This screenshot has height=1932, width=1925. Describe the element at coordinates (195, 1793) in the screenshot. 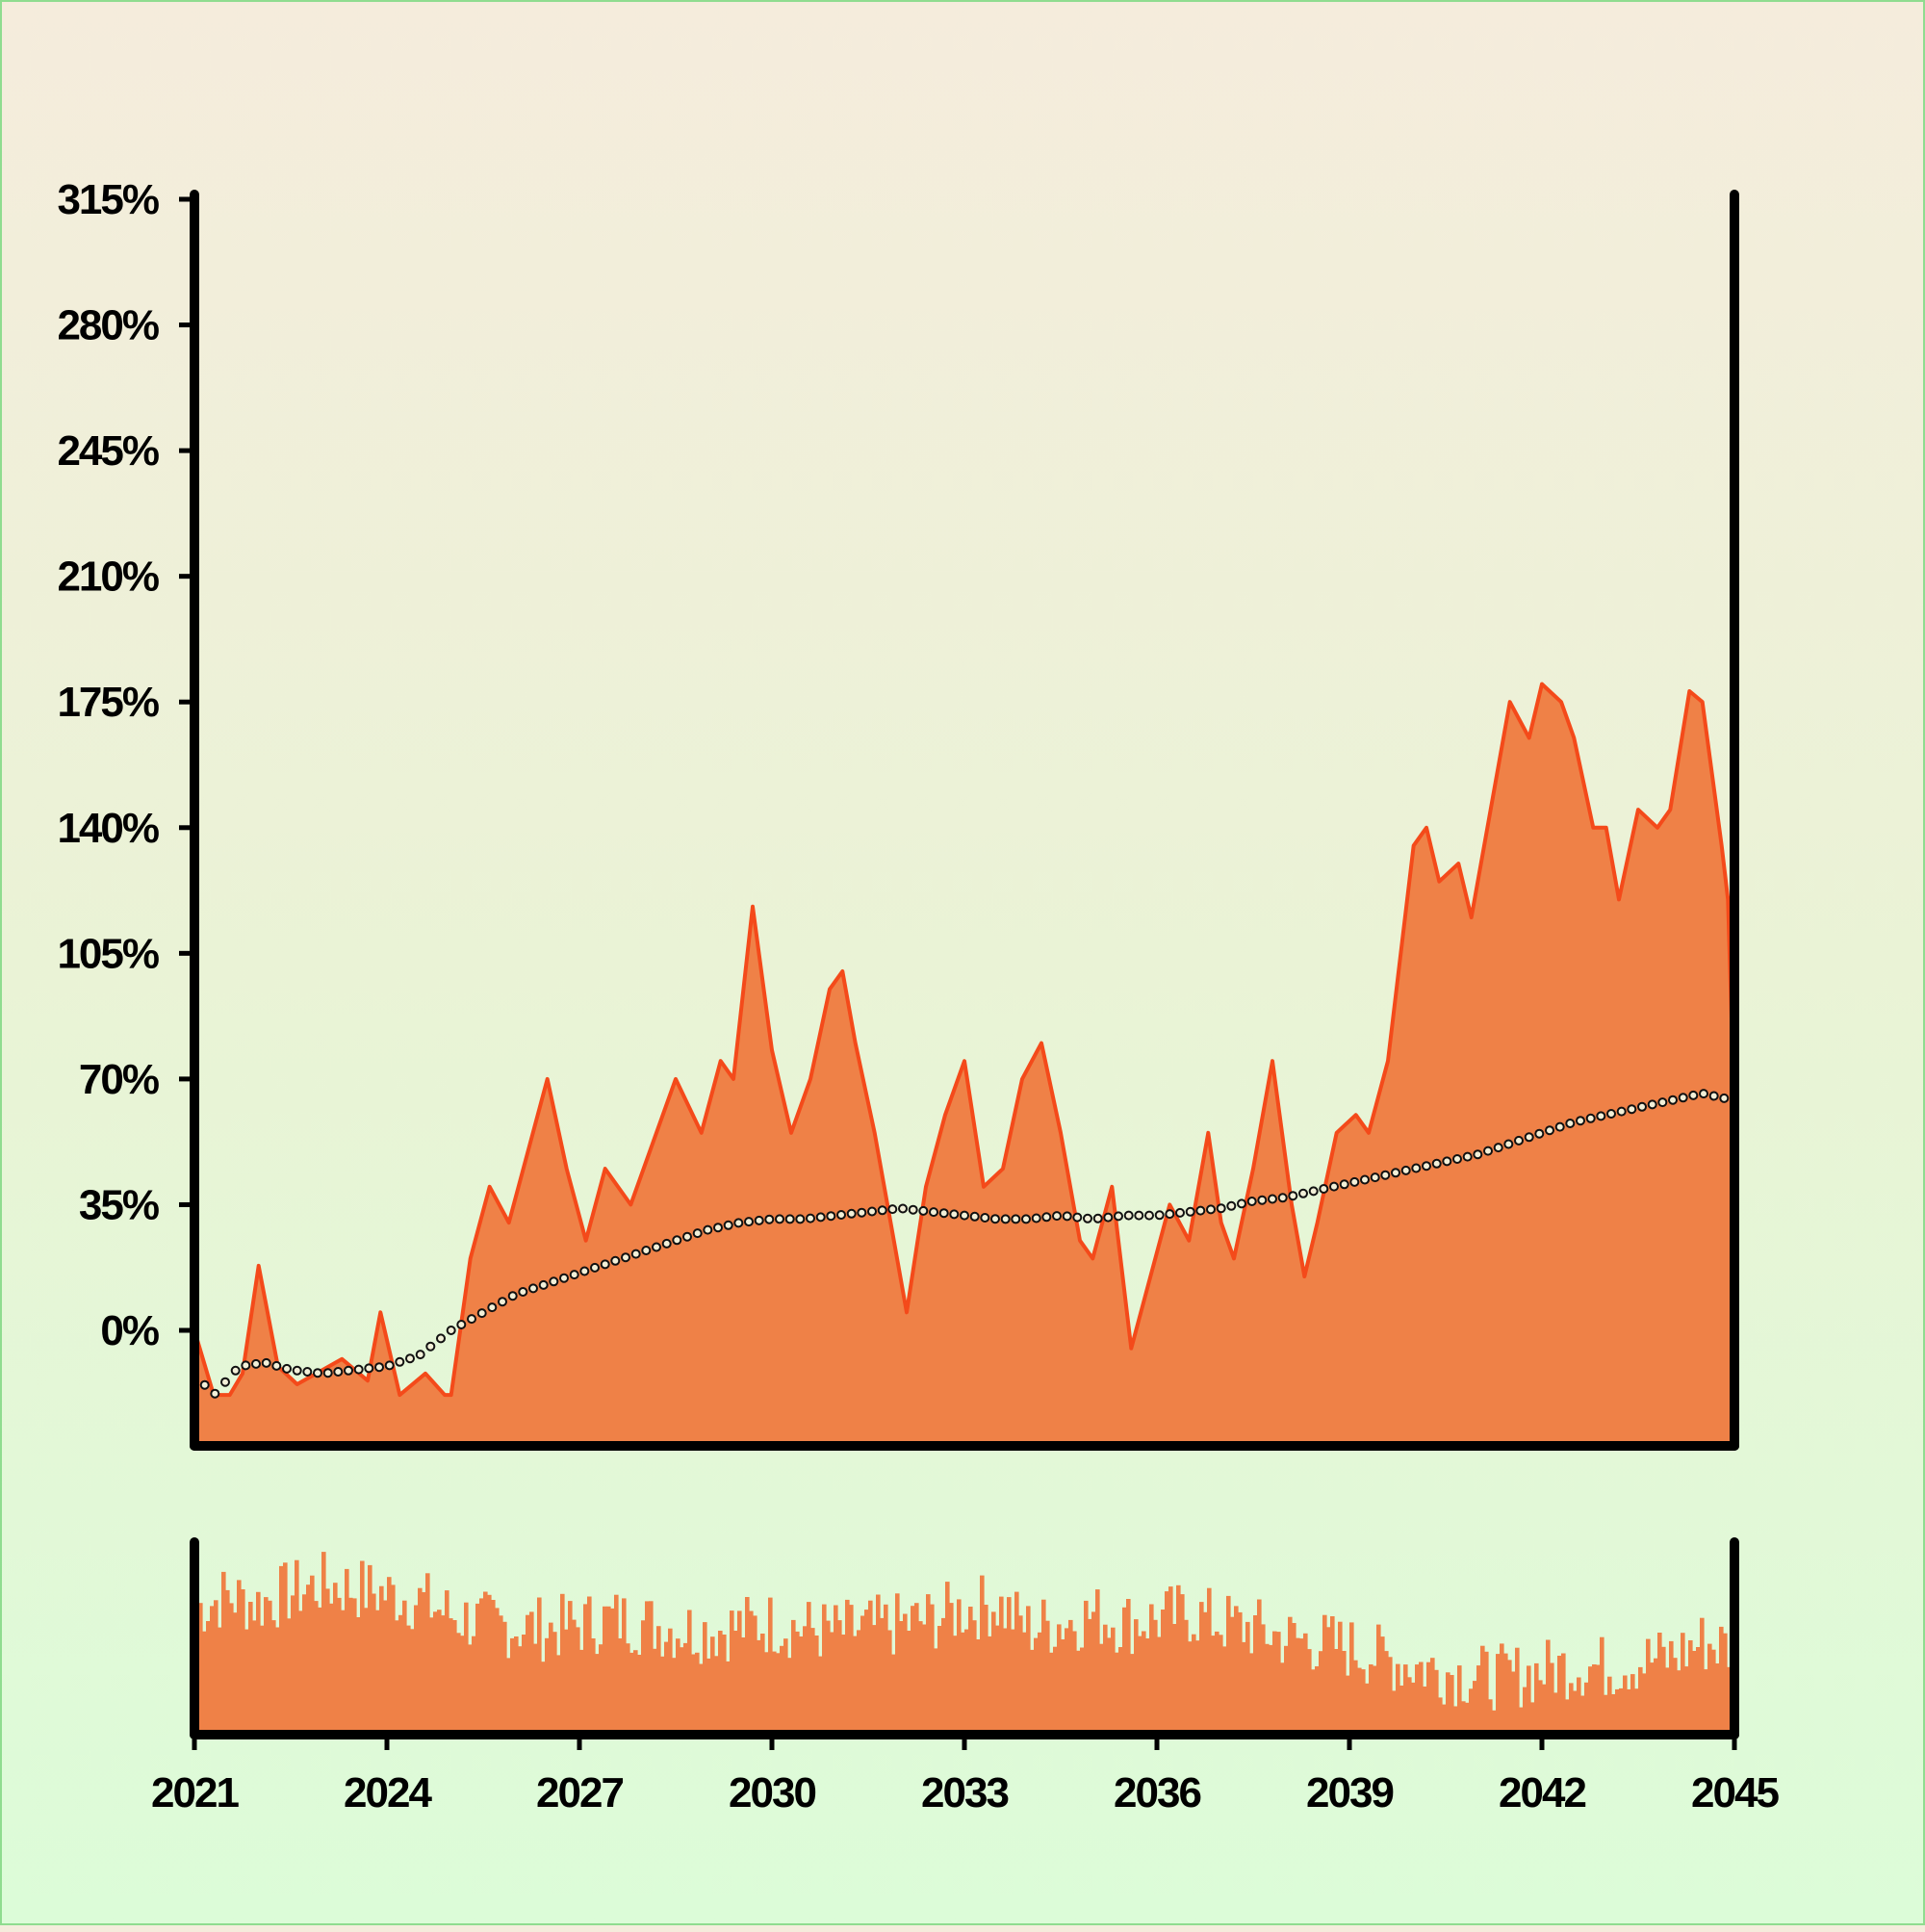

I see `x-tick-label: 2021` at that location.